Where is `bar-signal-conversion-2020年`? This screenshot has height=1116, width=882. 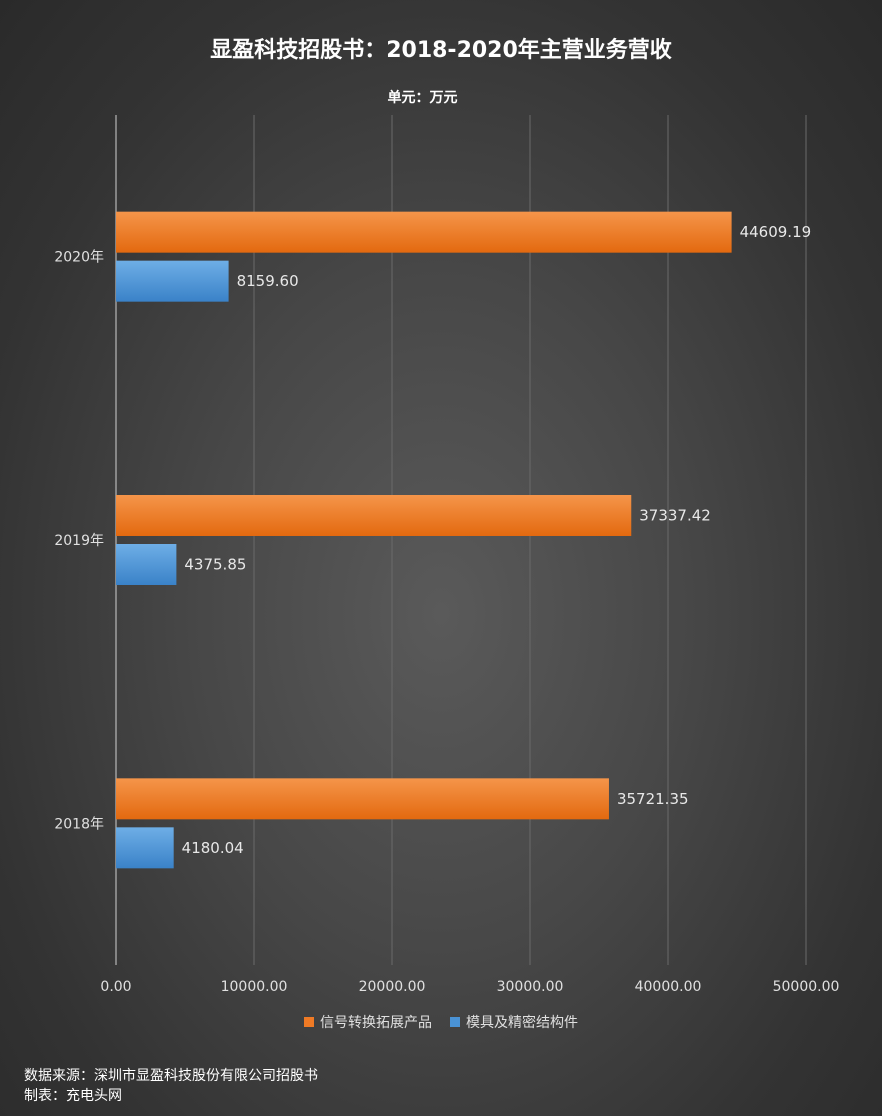
bar-signal-conversion-2020年 is located at coordinates (424, 232).